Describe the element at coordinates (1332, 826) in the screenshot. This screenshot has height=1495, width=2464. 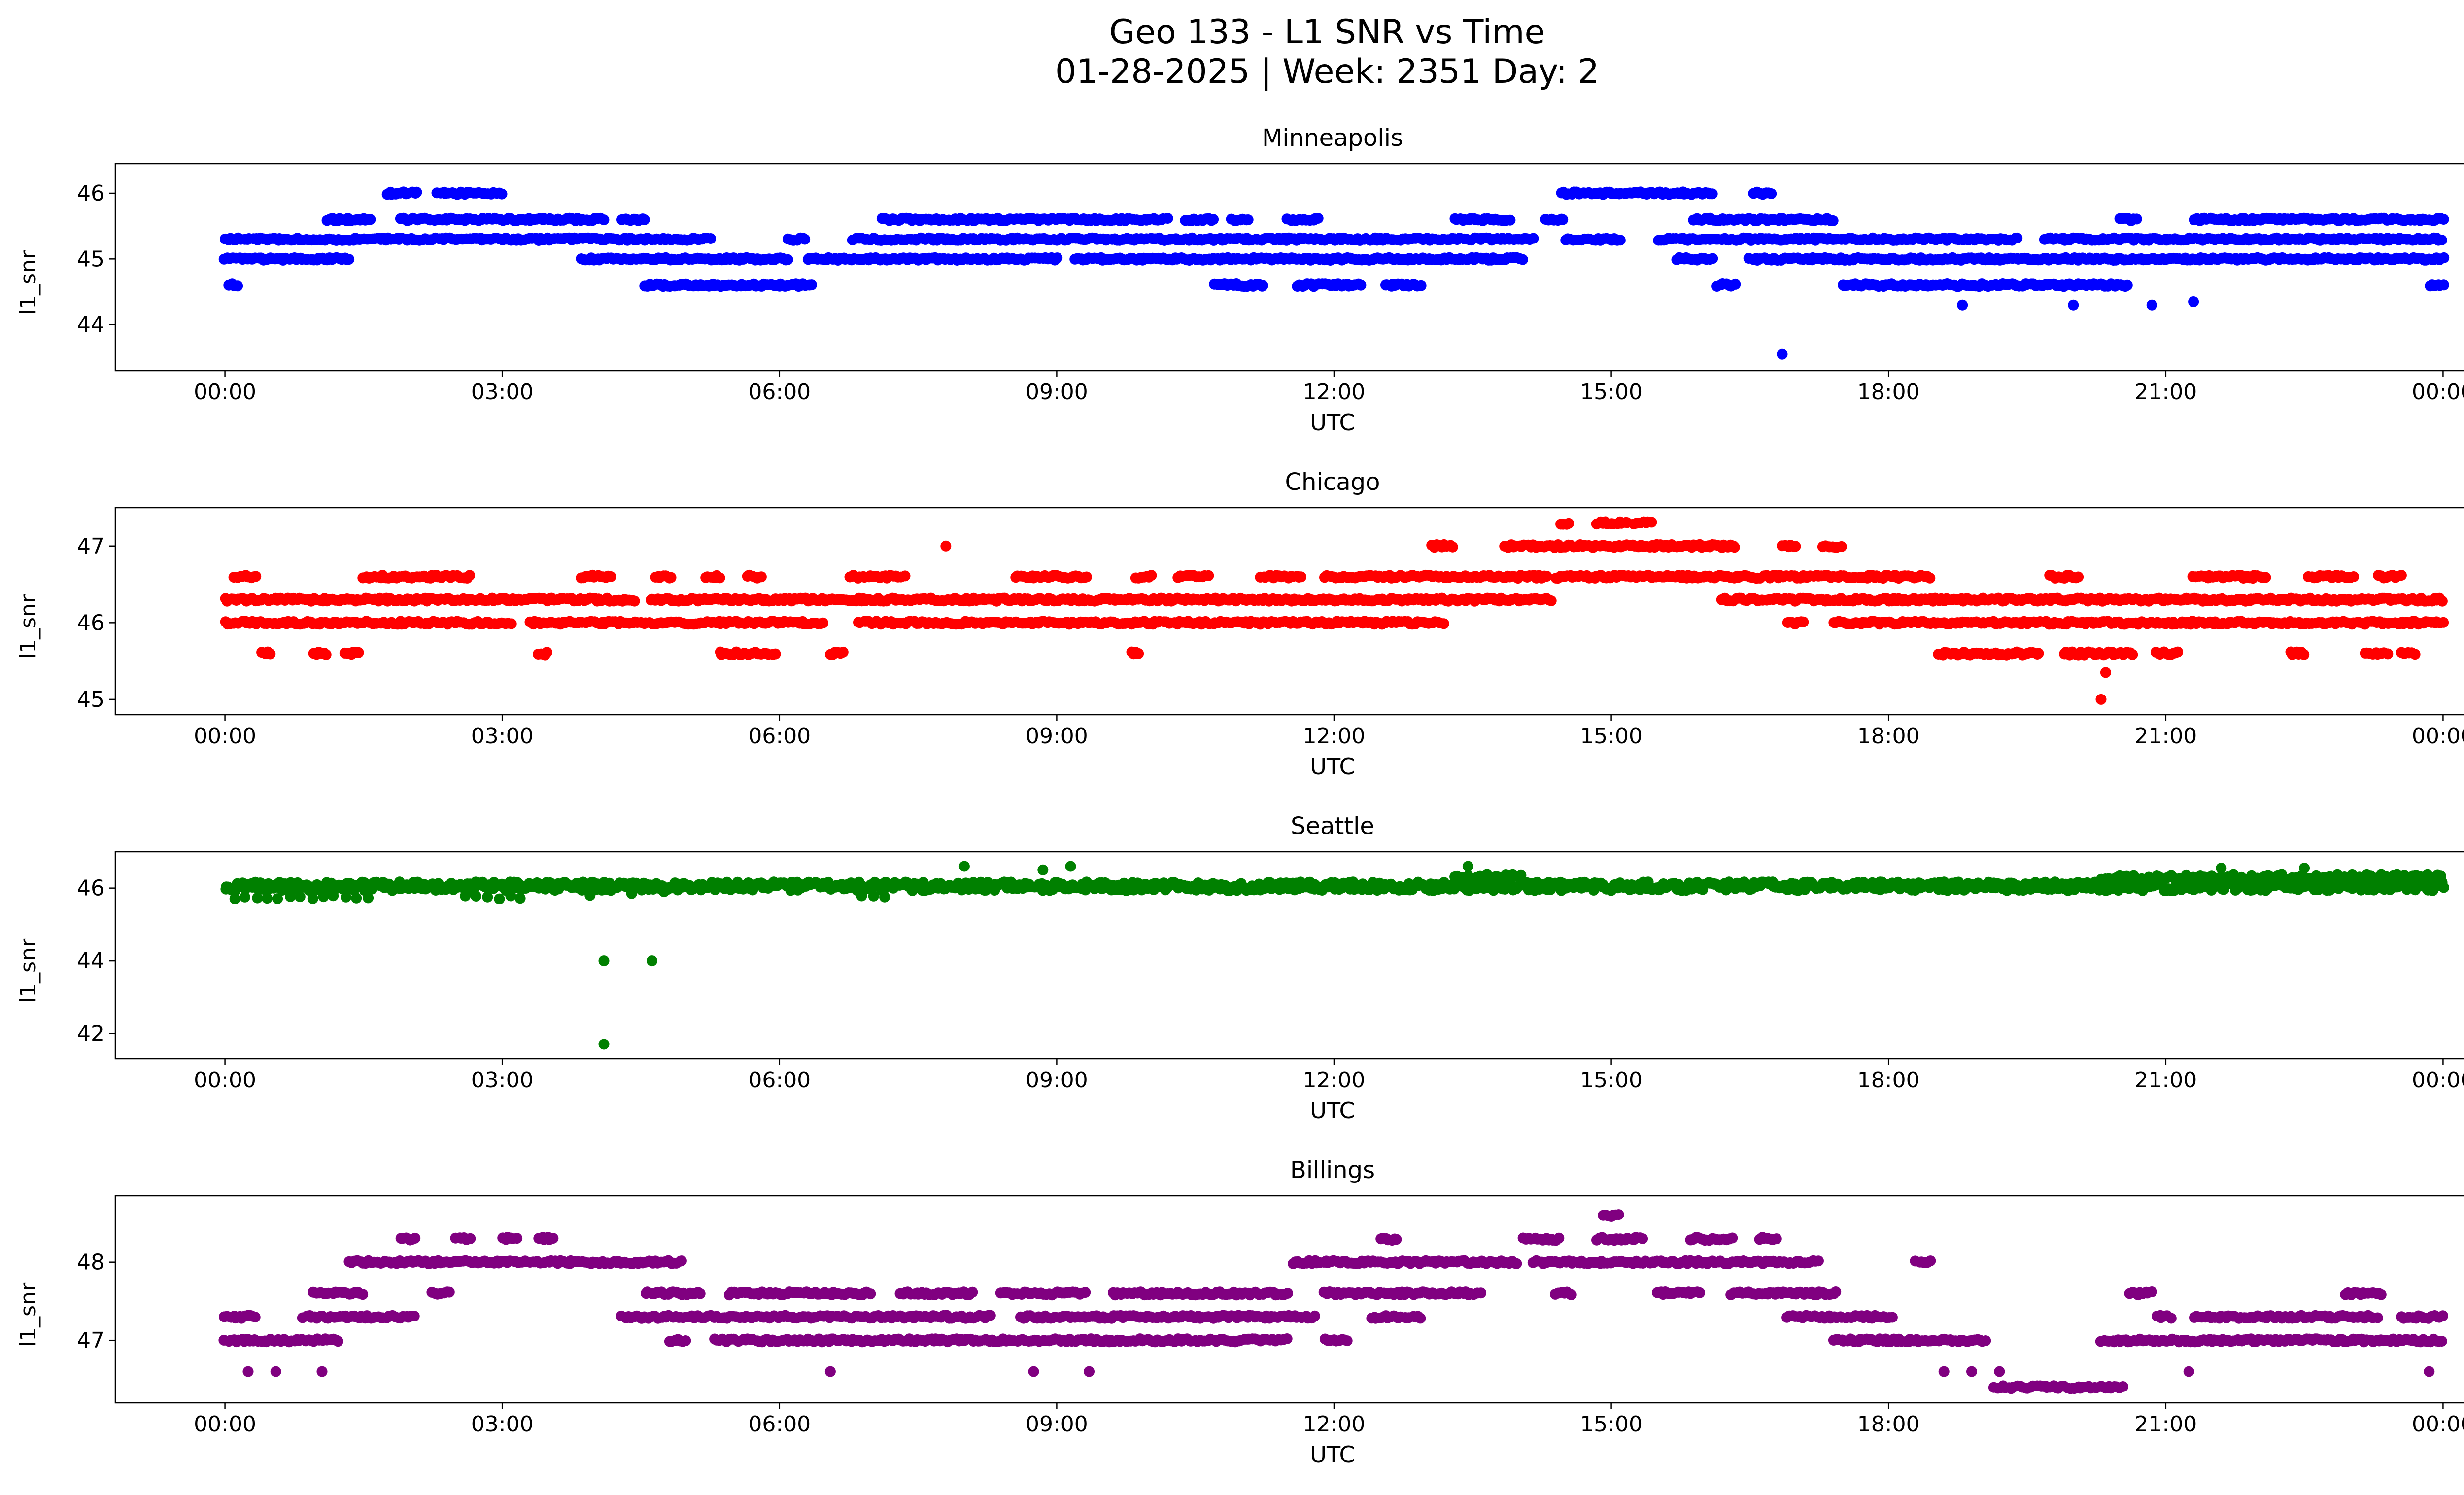
I see `chart-title: Seattle` at that location.